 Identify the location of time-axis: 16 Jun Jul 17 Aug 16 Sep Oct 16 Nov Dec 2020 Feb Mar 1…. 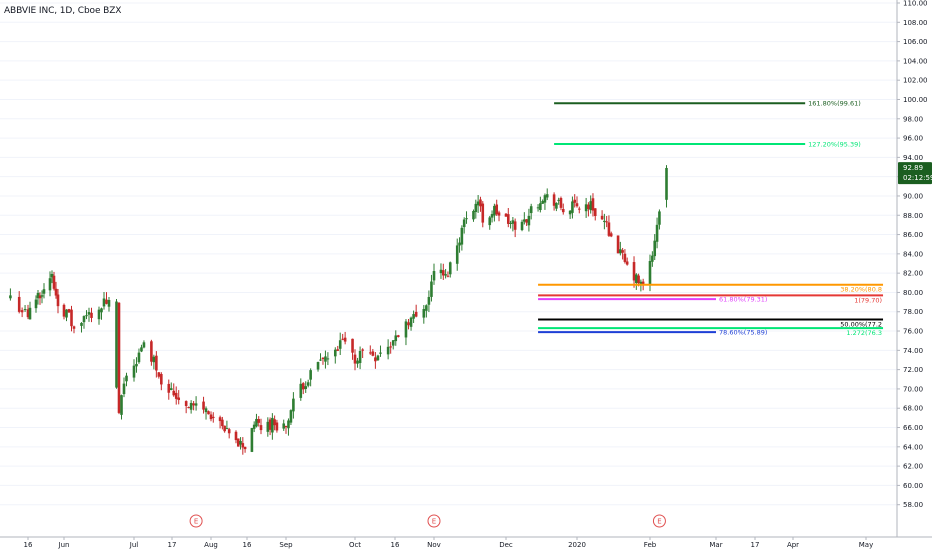
(466, 542).